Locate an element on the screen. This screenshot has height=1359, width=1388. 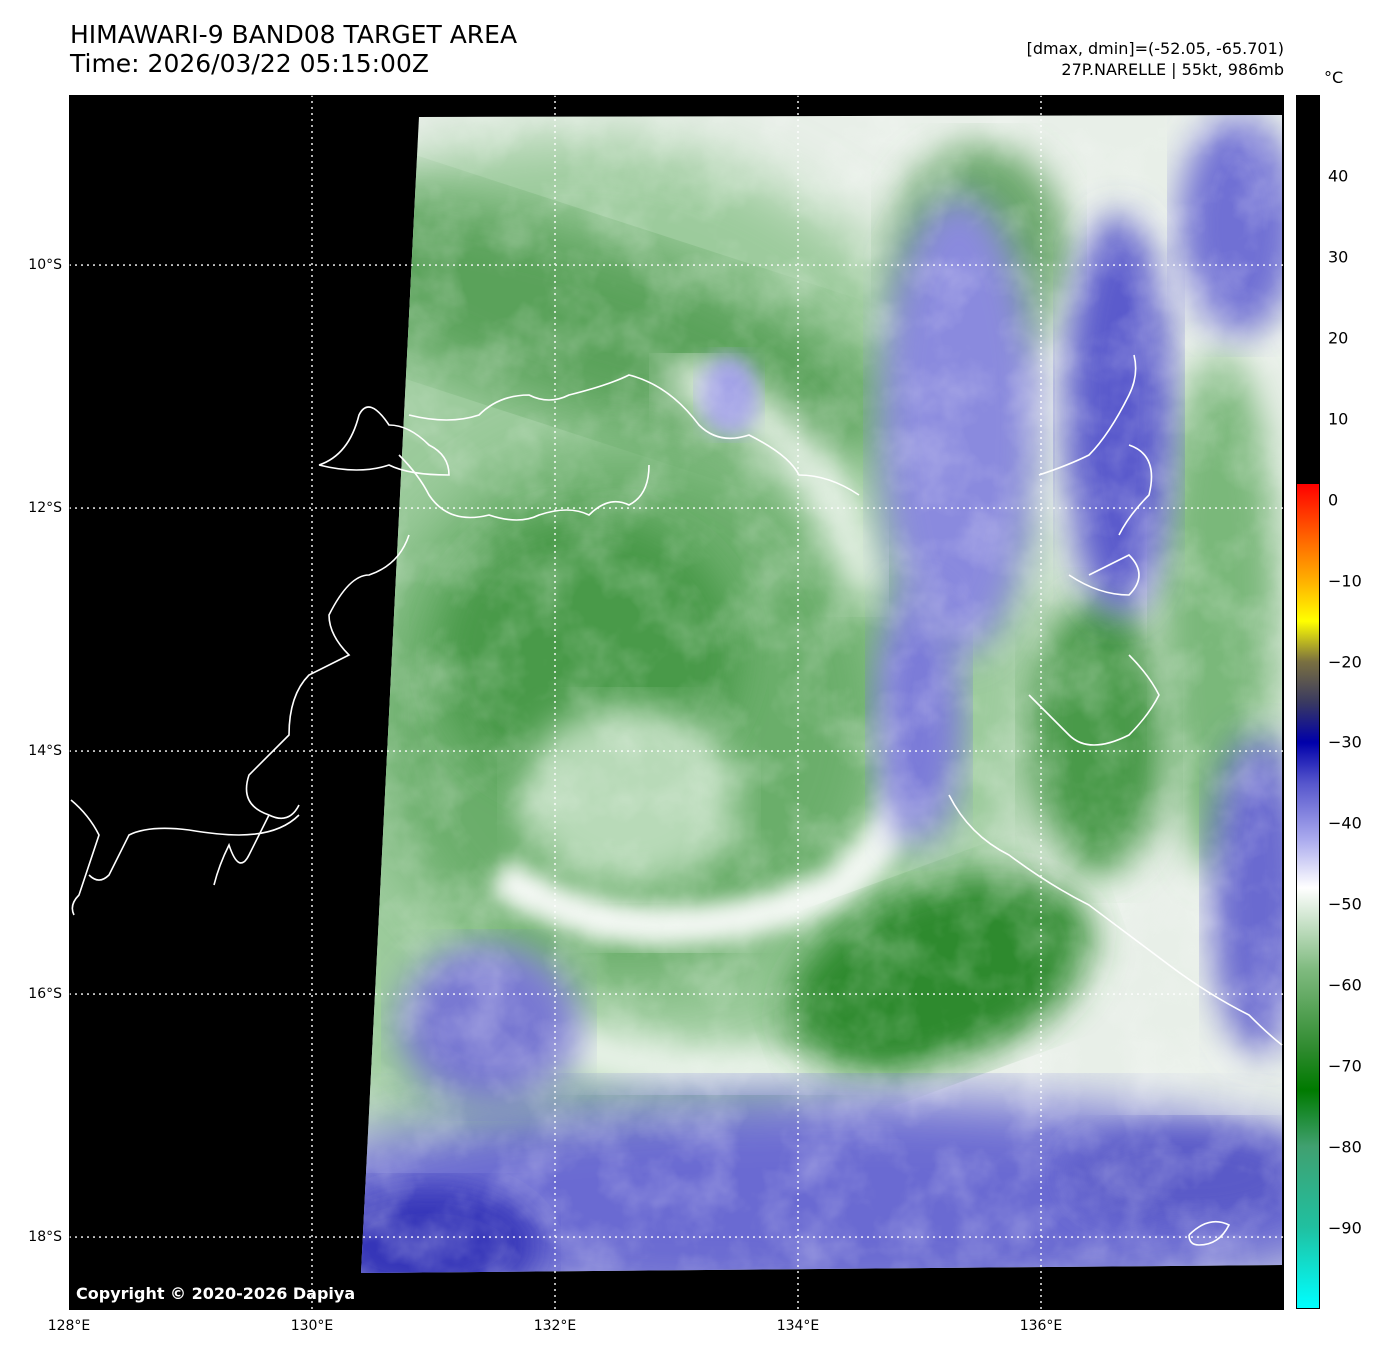
info-storm: 27P.NARELLE | 55kt, 986mb is located at coordinates (1172, 69).